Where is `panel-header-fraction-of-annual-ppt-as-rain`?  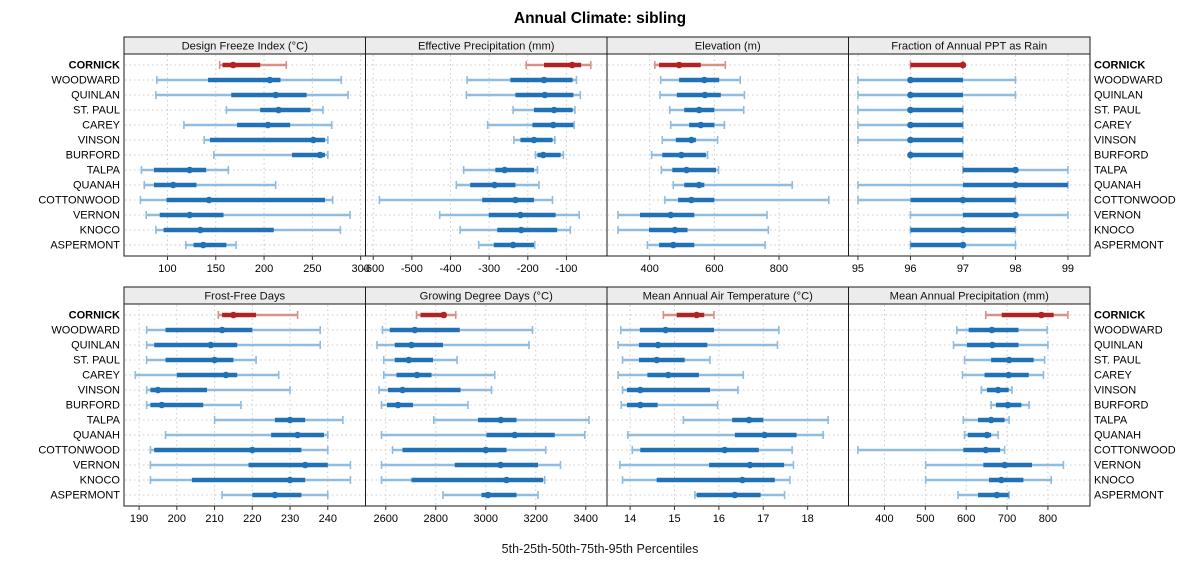
panel-header-fraction-of-annual-ppt-as-rain is located at coordinates (969, 45).